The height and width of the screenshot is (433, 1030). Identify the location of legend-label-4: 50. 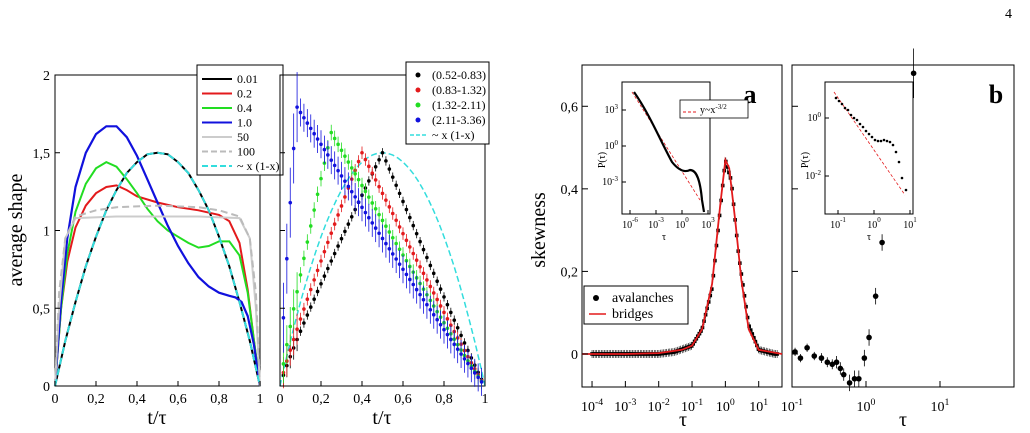
(243, 137).